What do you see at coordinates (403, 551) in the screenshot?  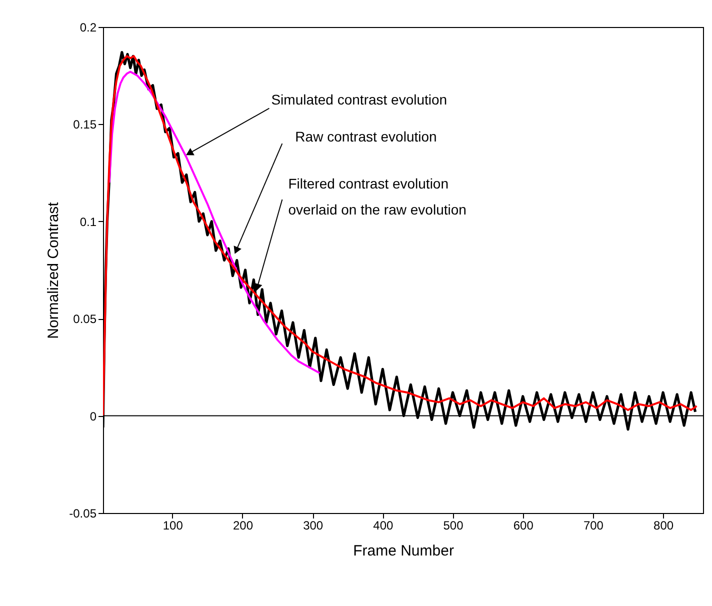 I see `x-axis-title: Frame Number` at bounding box center [403, 551].